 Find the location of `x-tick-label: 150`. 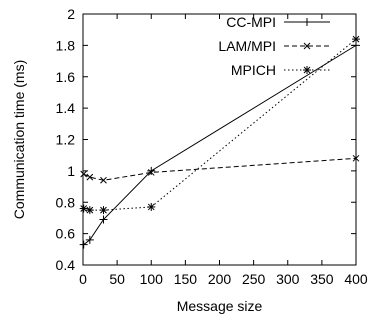

x-tick-label: 150 is located at coordinates (186, 279).